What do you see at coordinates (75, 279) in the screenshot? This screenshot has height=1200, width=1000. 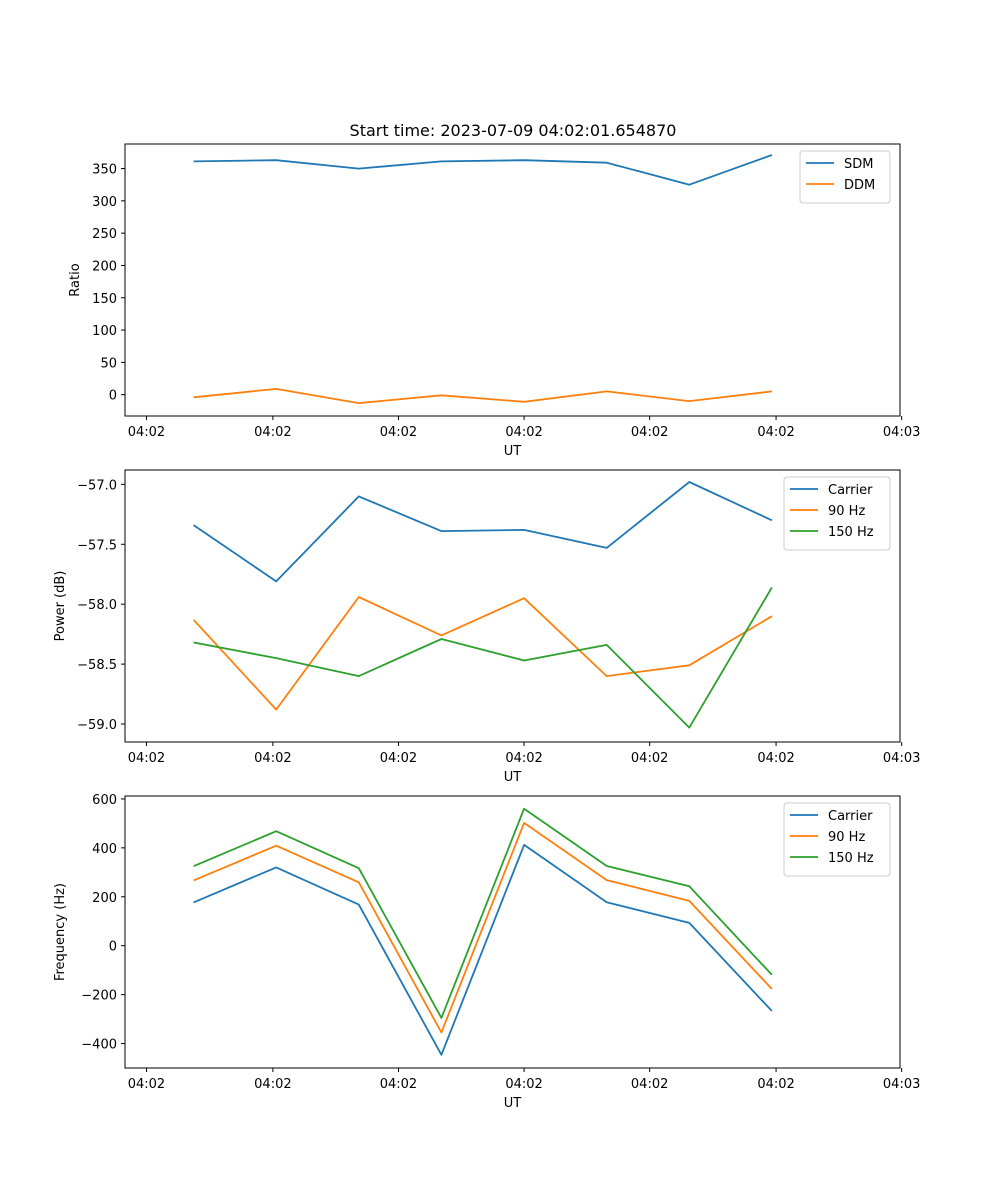 I see `y-axis-label: Ratio` at bounding box center [75, 279].